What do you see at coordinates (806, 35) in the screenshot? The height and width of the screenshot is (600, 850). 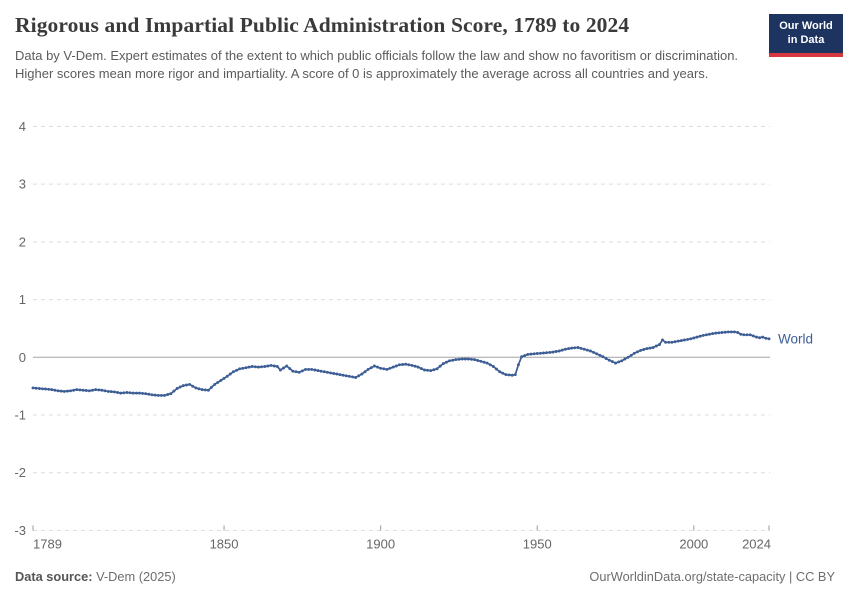 I see `owid-logo: Our World in Data` at bounding box center [806, 35].